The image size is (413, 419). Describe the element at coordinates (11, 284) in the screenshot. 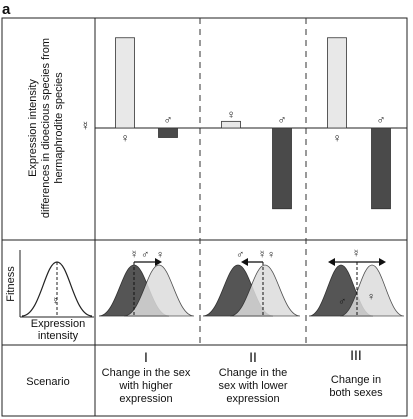

I see `fitness-ylabel: Fitness` at that location.